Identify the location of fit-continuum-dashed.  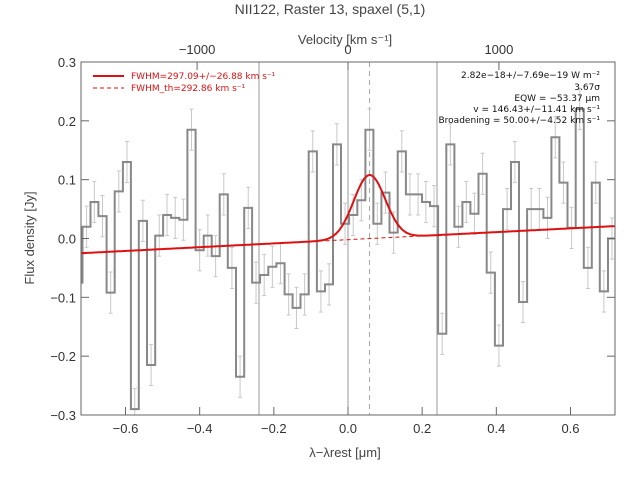
(348, 239).